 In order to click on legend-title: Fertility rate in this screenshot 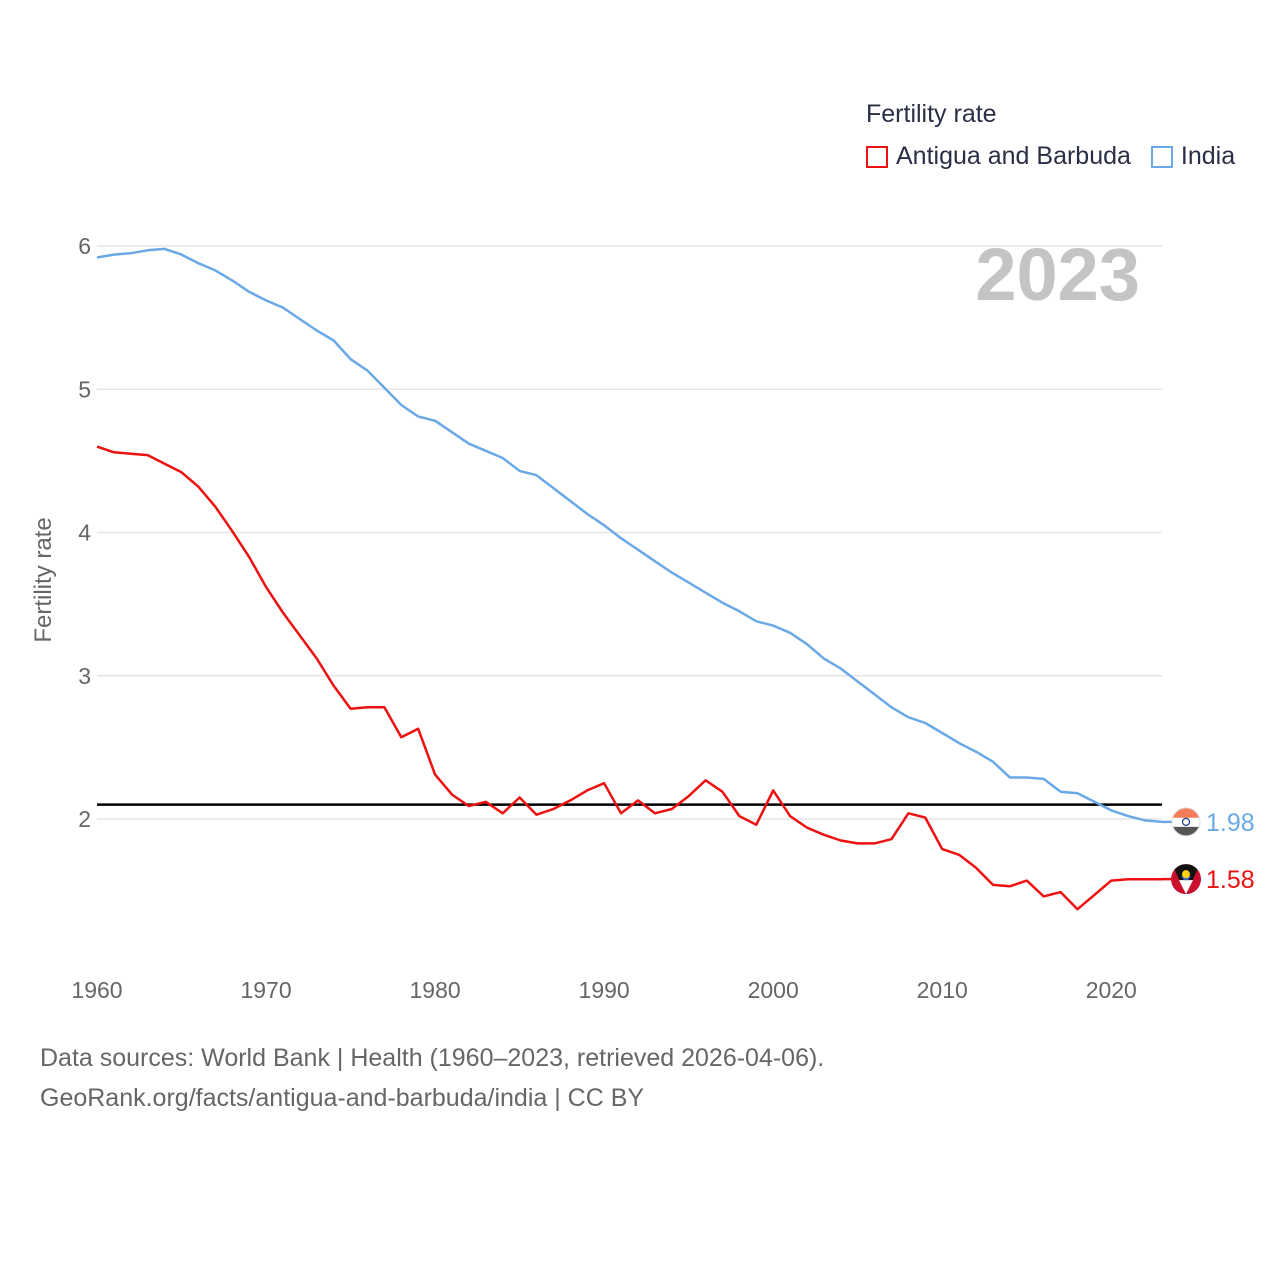, I will do `click(931, 114)`.